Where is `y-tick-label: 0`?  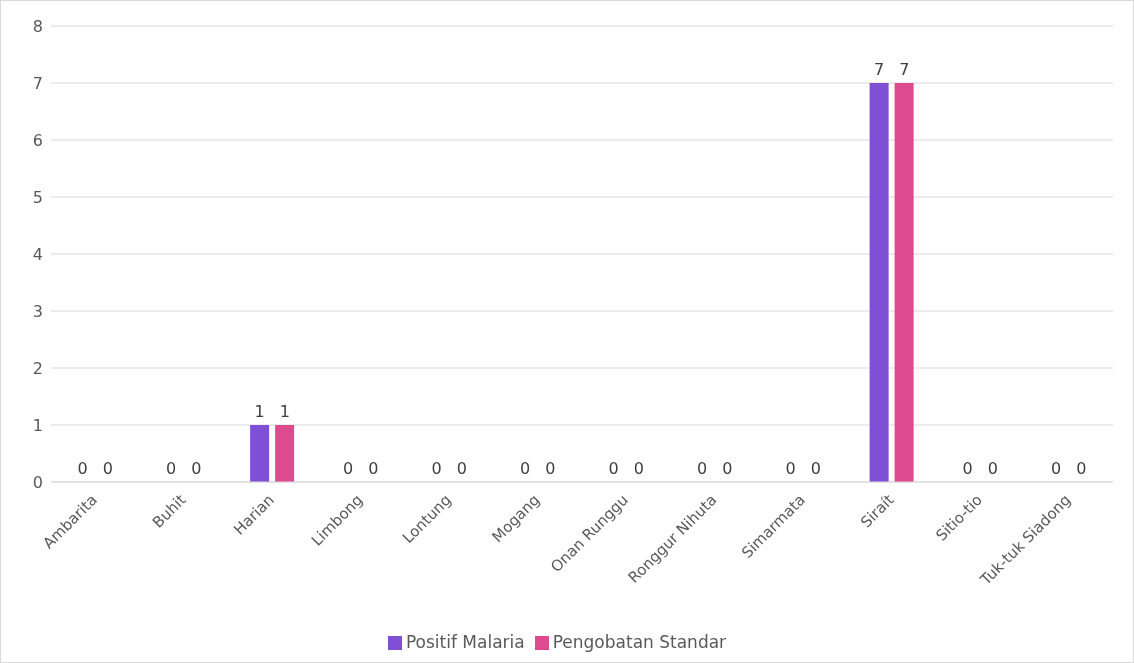 y-tick-label: 0 is located at coordinates (37, 482).